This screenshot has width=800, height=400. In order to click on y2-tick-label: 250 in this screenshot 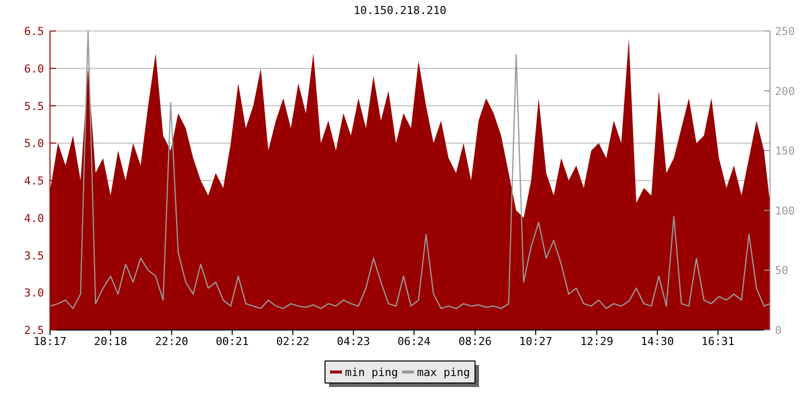, I will do `click(785, 31)`.